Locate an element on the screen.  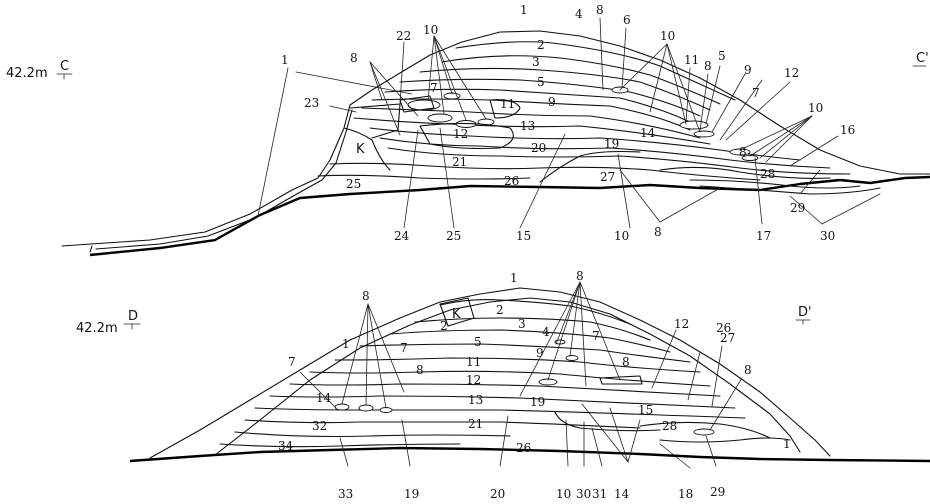
elevation-label-top: 42.2m is located at coordinates (27, 73).